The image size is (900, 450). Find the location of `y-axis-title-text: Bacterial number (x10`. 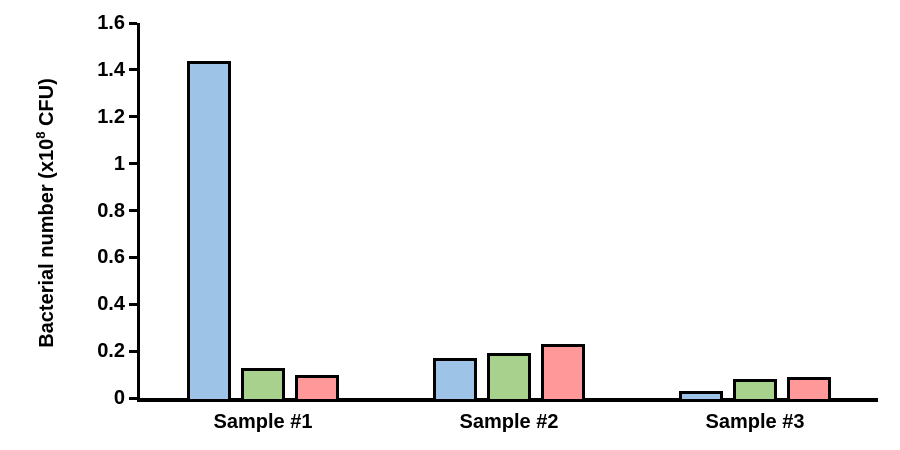

y-axis-title-text: Bacterial number (x10 is located at coordinates (46, 243).